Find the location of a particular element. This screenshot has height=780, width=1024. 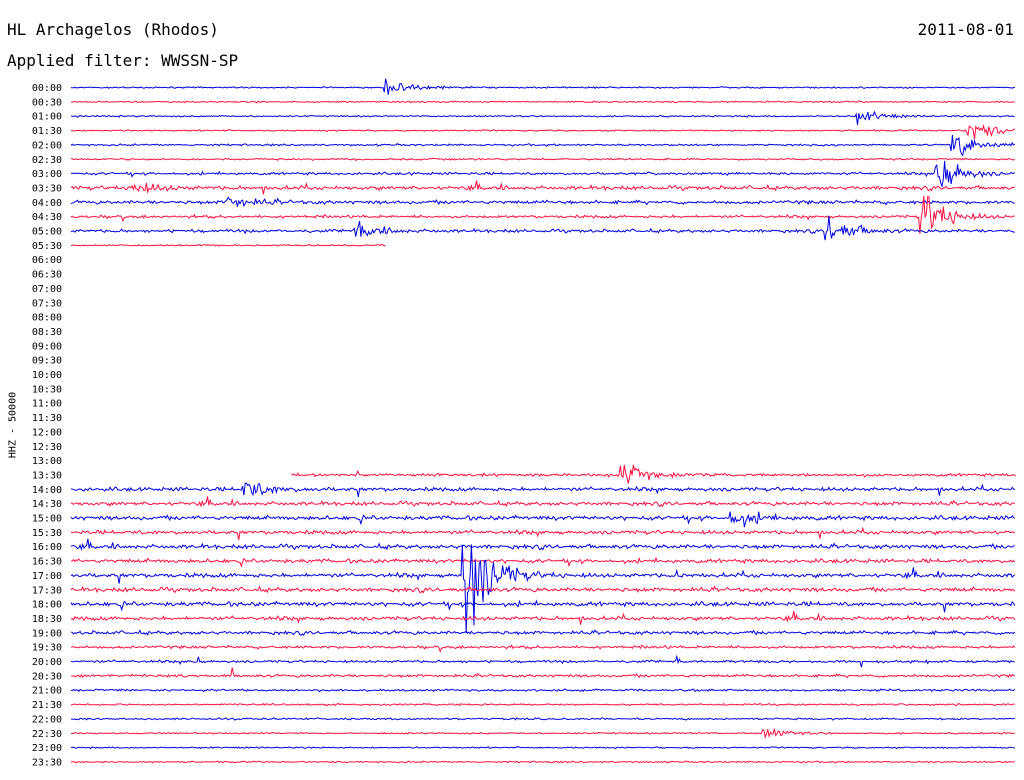

row-time-label: 14:30 is located at coordinates (47, 504).